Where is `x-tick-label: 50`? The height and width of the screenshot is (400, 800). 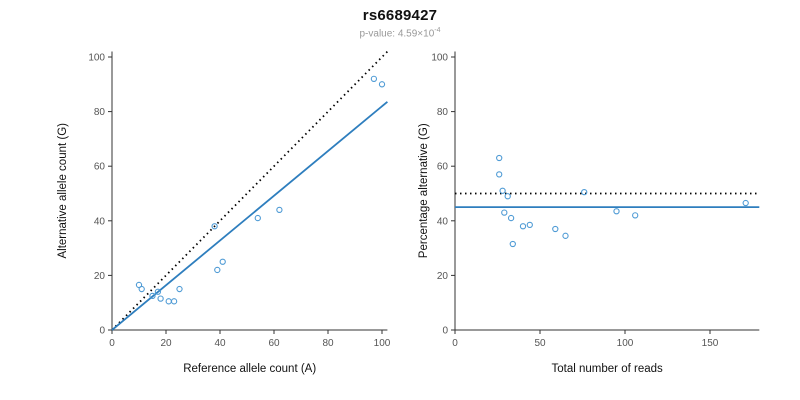 x-tick-label: 50 is located at coordinates (540, 343).